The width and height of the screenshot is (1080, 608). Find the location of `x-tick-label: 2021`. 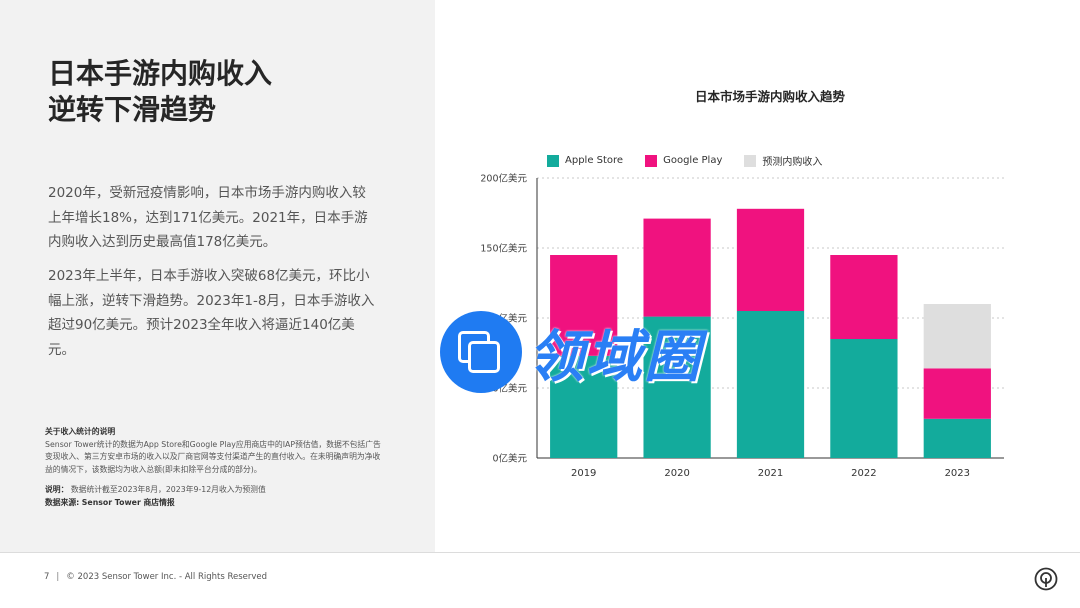

x-tick-label: 2021 is located at coordinates (770, 473).